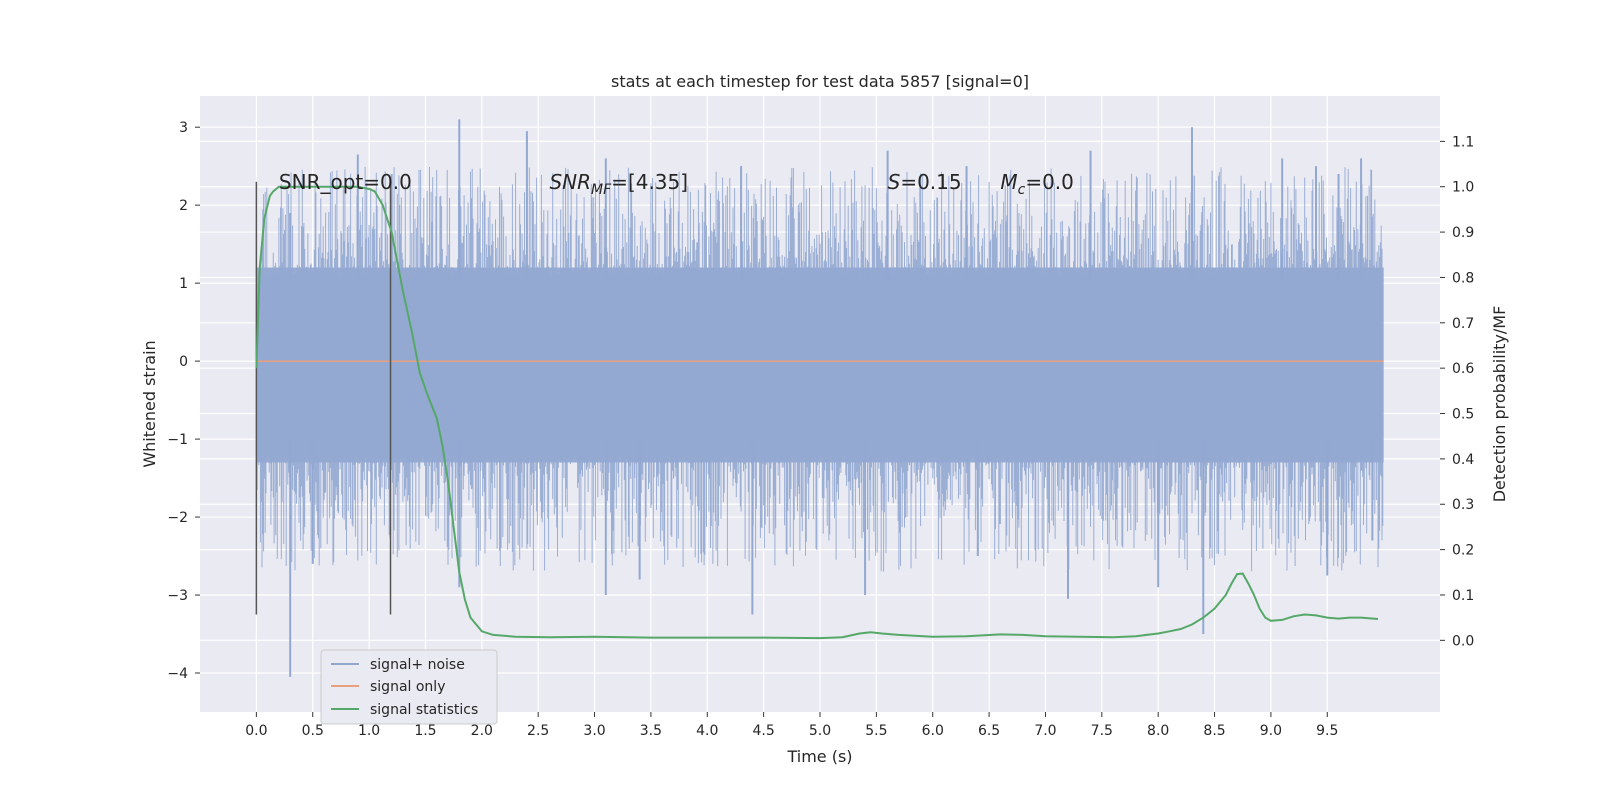  What do you see at coordinates (1457, 391) in the screenshot?
I see `y2-axis-ticks: 1.1 1.0 0.9 0.8 0.7 0.6 0.5 0.4 0.3 0.2 0.1 0.0` at bounding box center [1457, 391].